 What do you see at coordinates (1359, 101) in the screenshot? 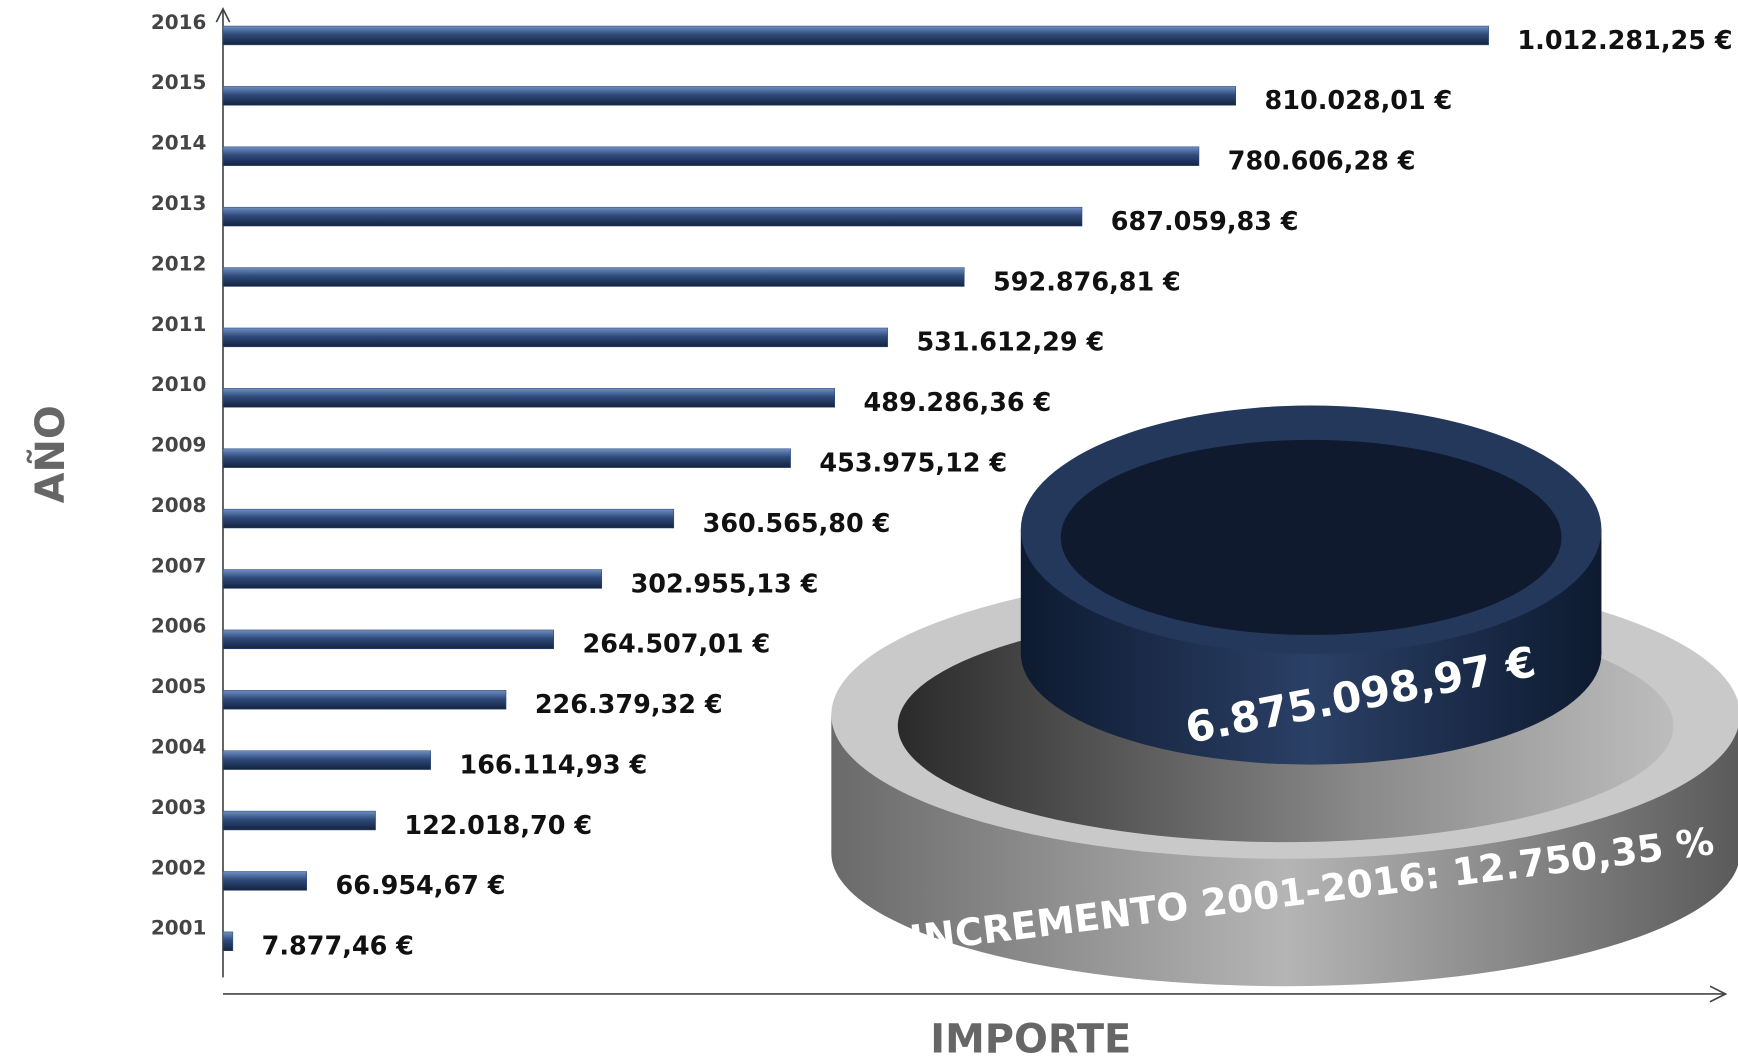
I see `value-label: 810.028,01 €` at bounding box center [1359, 101].